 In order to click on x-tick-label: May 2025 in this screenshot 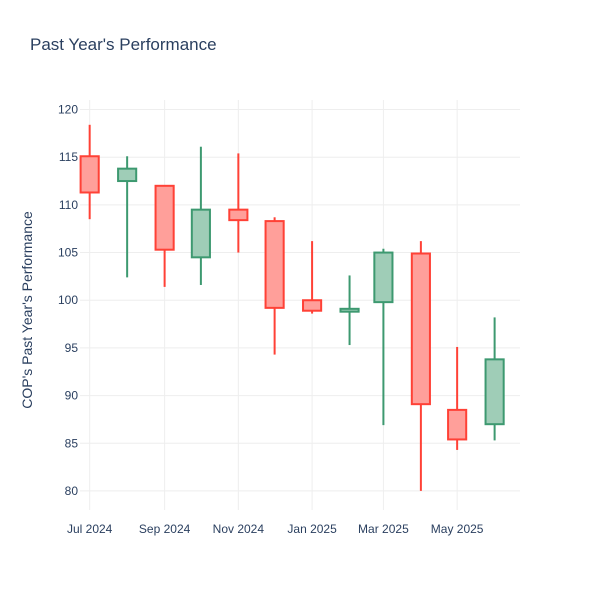, I will do `click(457, 529)`.